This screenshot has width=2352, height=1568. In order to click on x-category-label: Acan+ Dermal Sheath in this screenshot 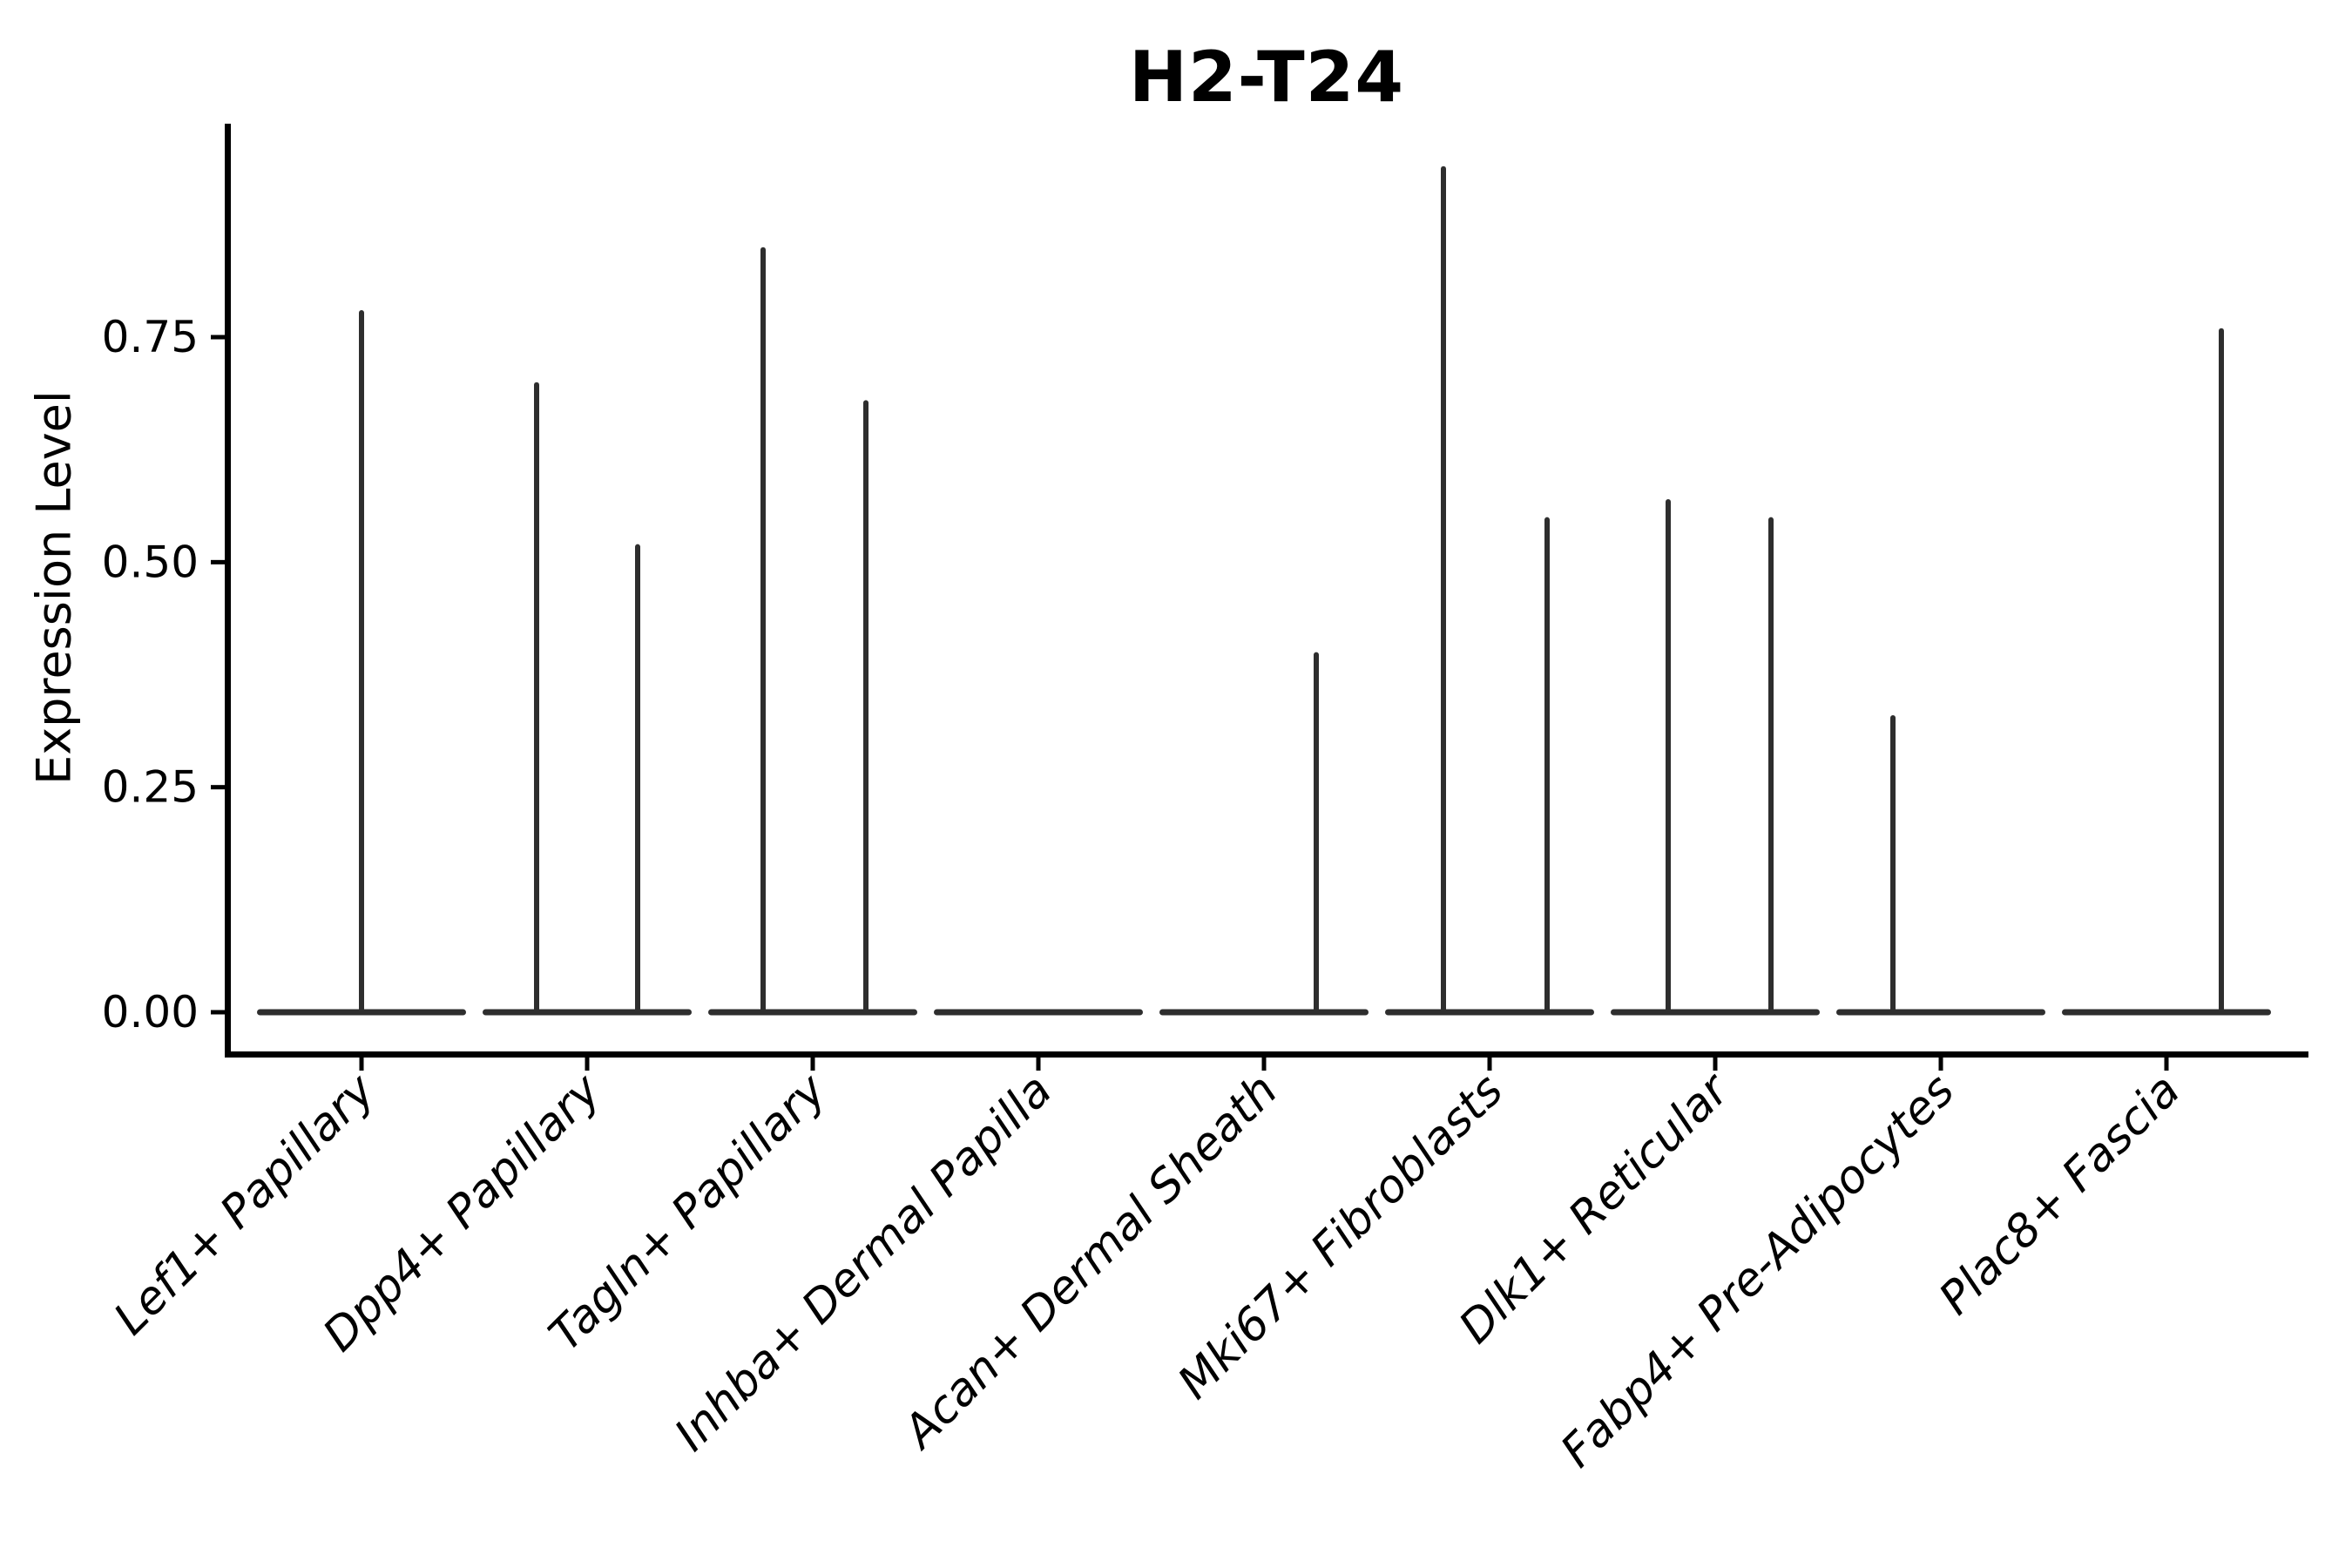, I will do `click(1090, 1262)`.